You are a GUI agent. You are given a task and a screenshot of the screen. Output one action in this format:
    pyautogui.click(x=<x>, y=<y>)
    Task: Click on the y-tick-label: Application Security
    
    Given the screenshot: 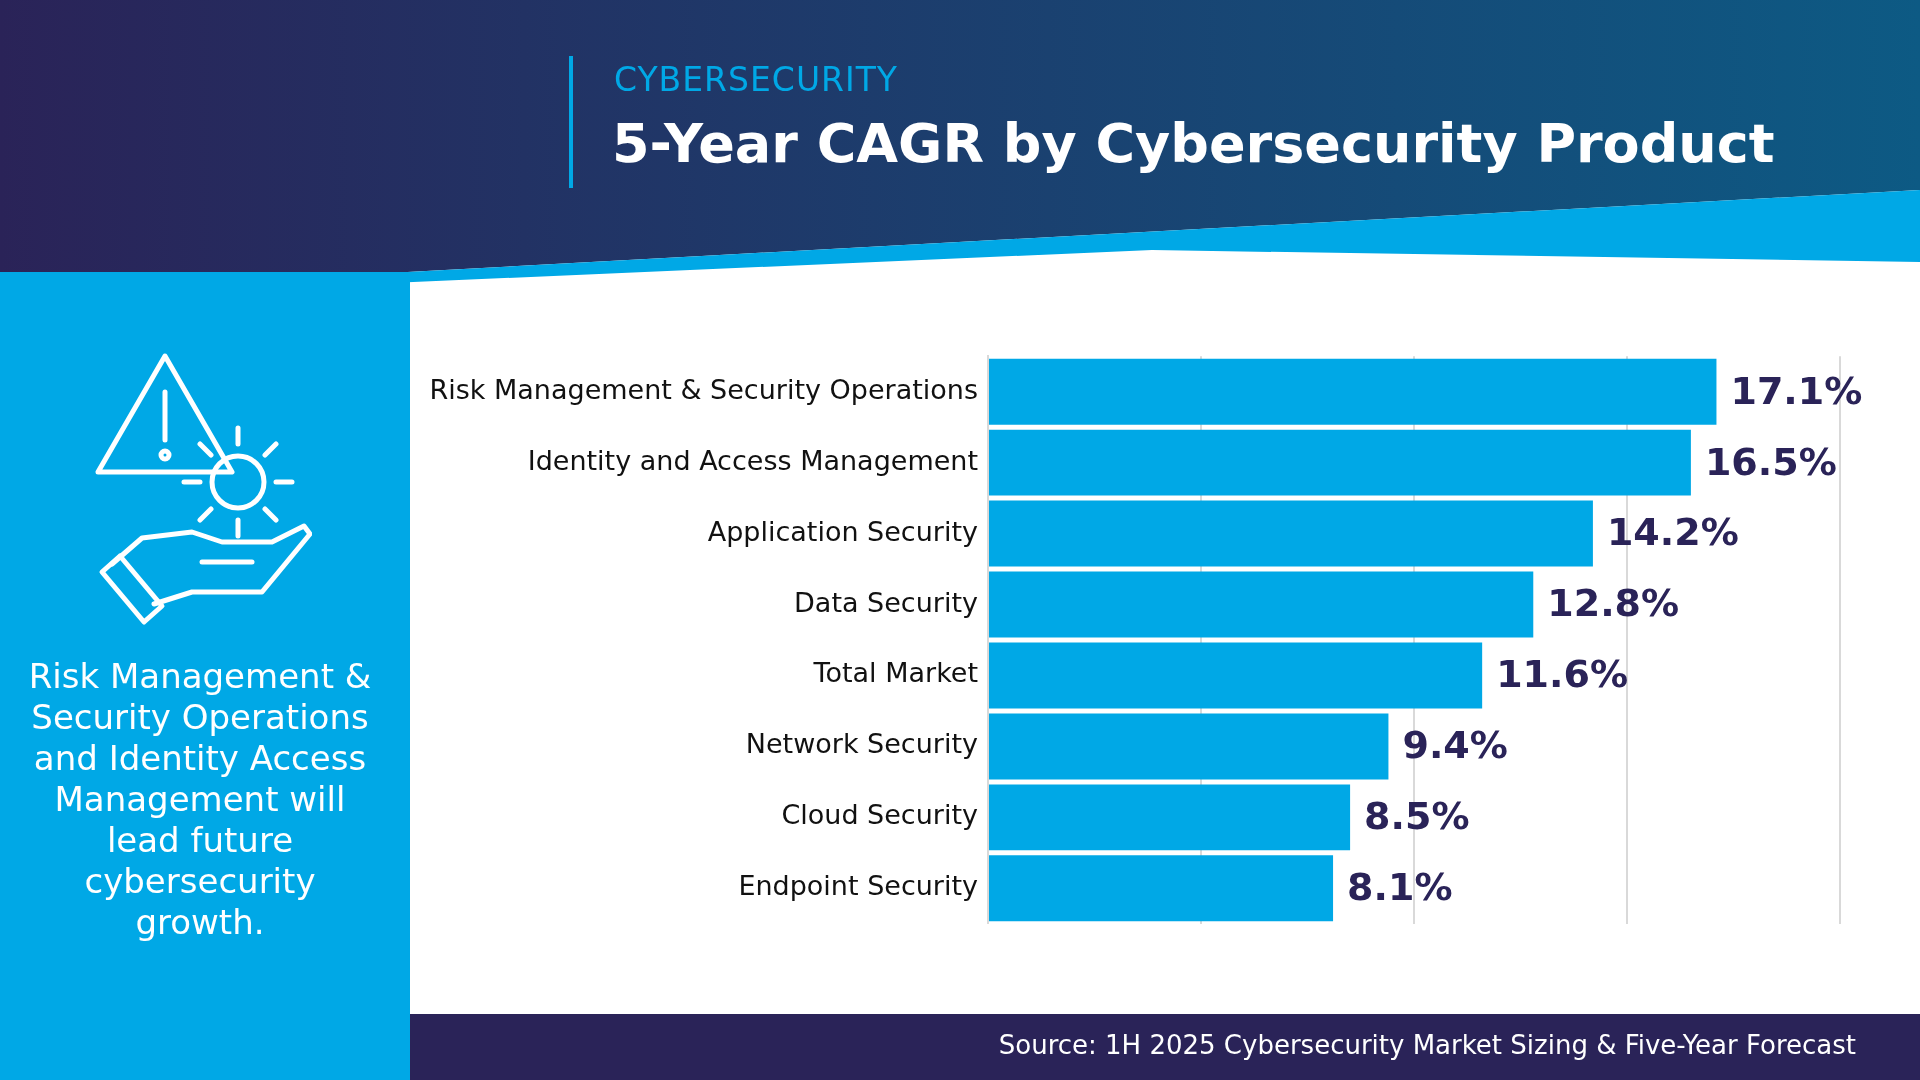 What is the action you would take?
    pyautogui.click(x=843, y=531)
    